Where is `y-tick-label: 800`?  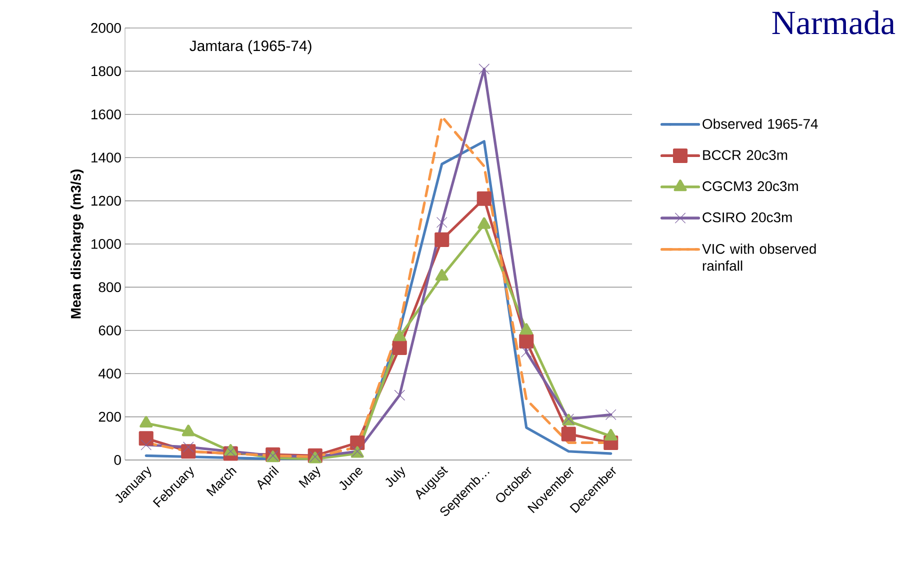 y-tick-label: 800 is located at coordinates (109, 287).